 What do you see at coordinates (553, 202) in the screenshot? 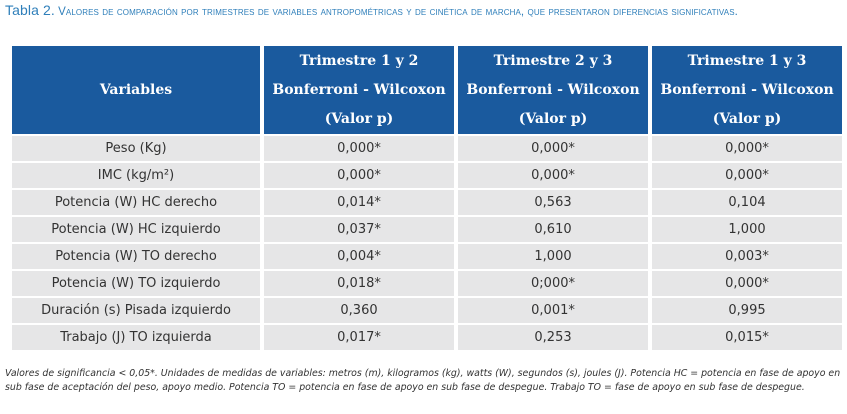
I see `cell-trimestre-2-3: 0,563` at bounding box center [553, 202].